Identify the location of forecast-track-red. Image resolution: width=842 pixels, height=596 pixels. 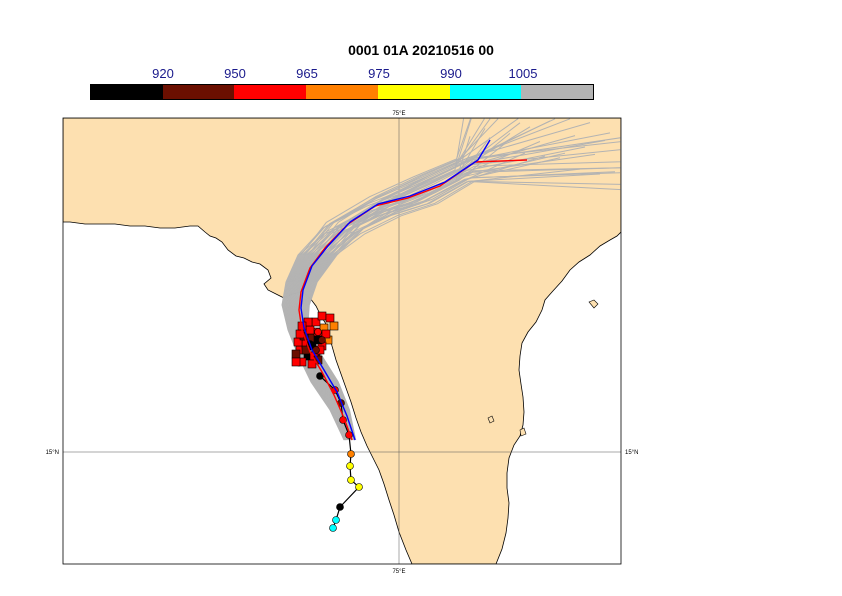
(413, 300).